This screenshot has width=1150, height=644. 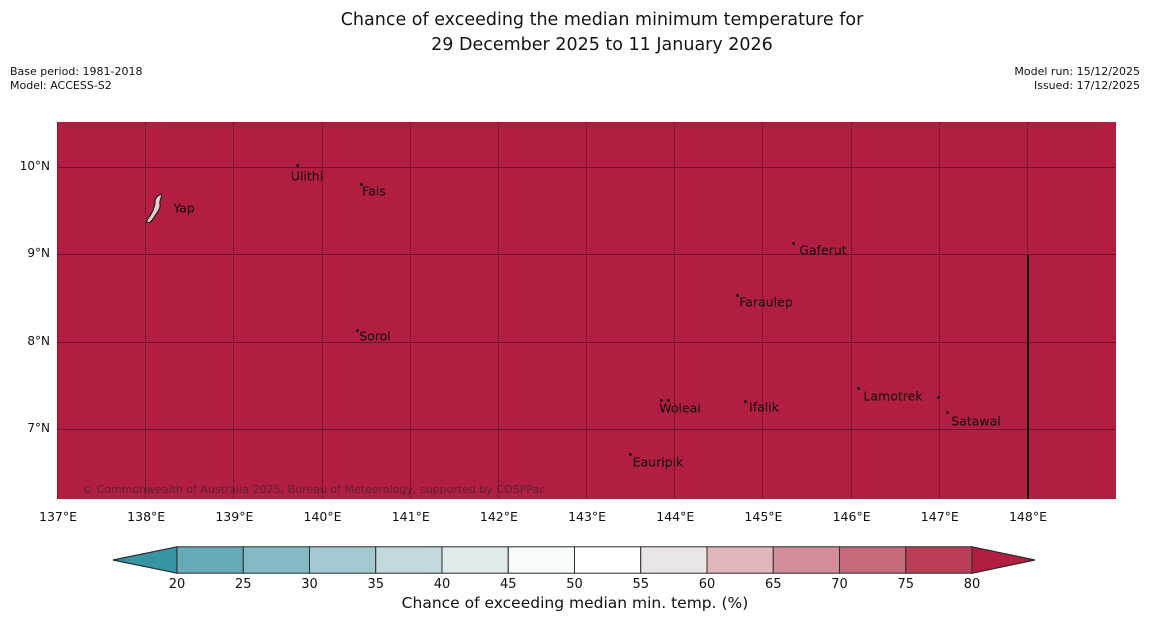 I want to click on colorbar-tick-label: 80, so click(x=972, y=584).